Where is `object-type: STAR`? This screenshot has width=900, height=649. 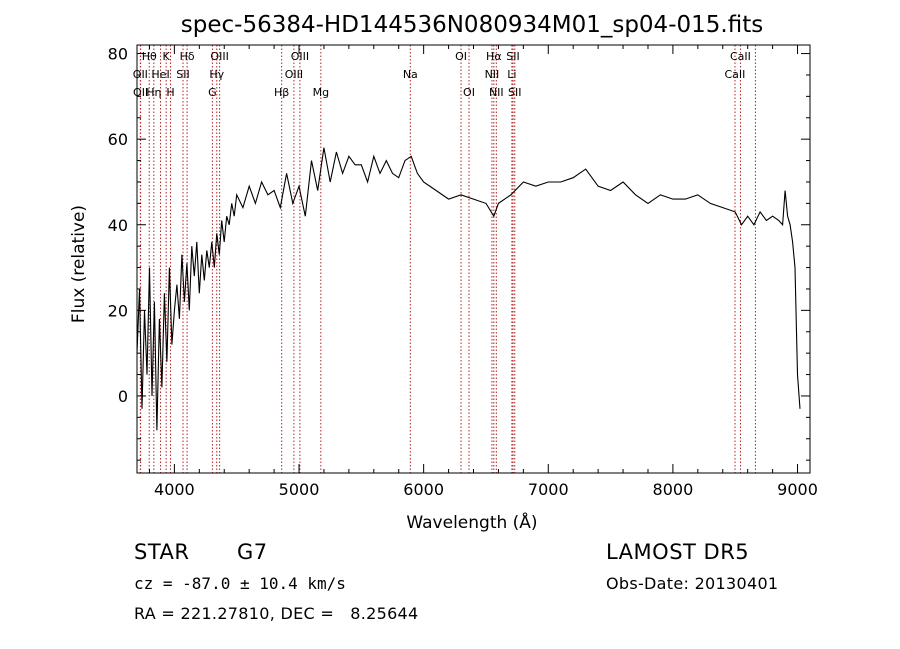 object-type: STAR is located at coordinates (162, 552).